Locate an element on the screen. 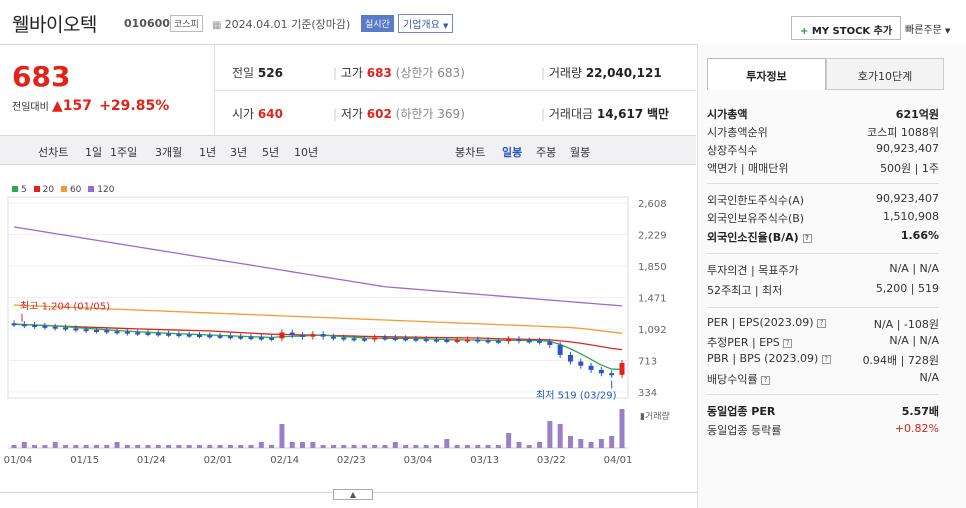  quick-order-button: 빠른주문 ▼ is located at coordinates (927, 28).